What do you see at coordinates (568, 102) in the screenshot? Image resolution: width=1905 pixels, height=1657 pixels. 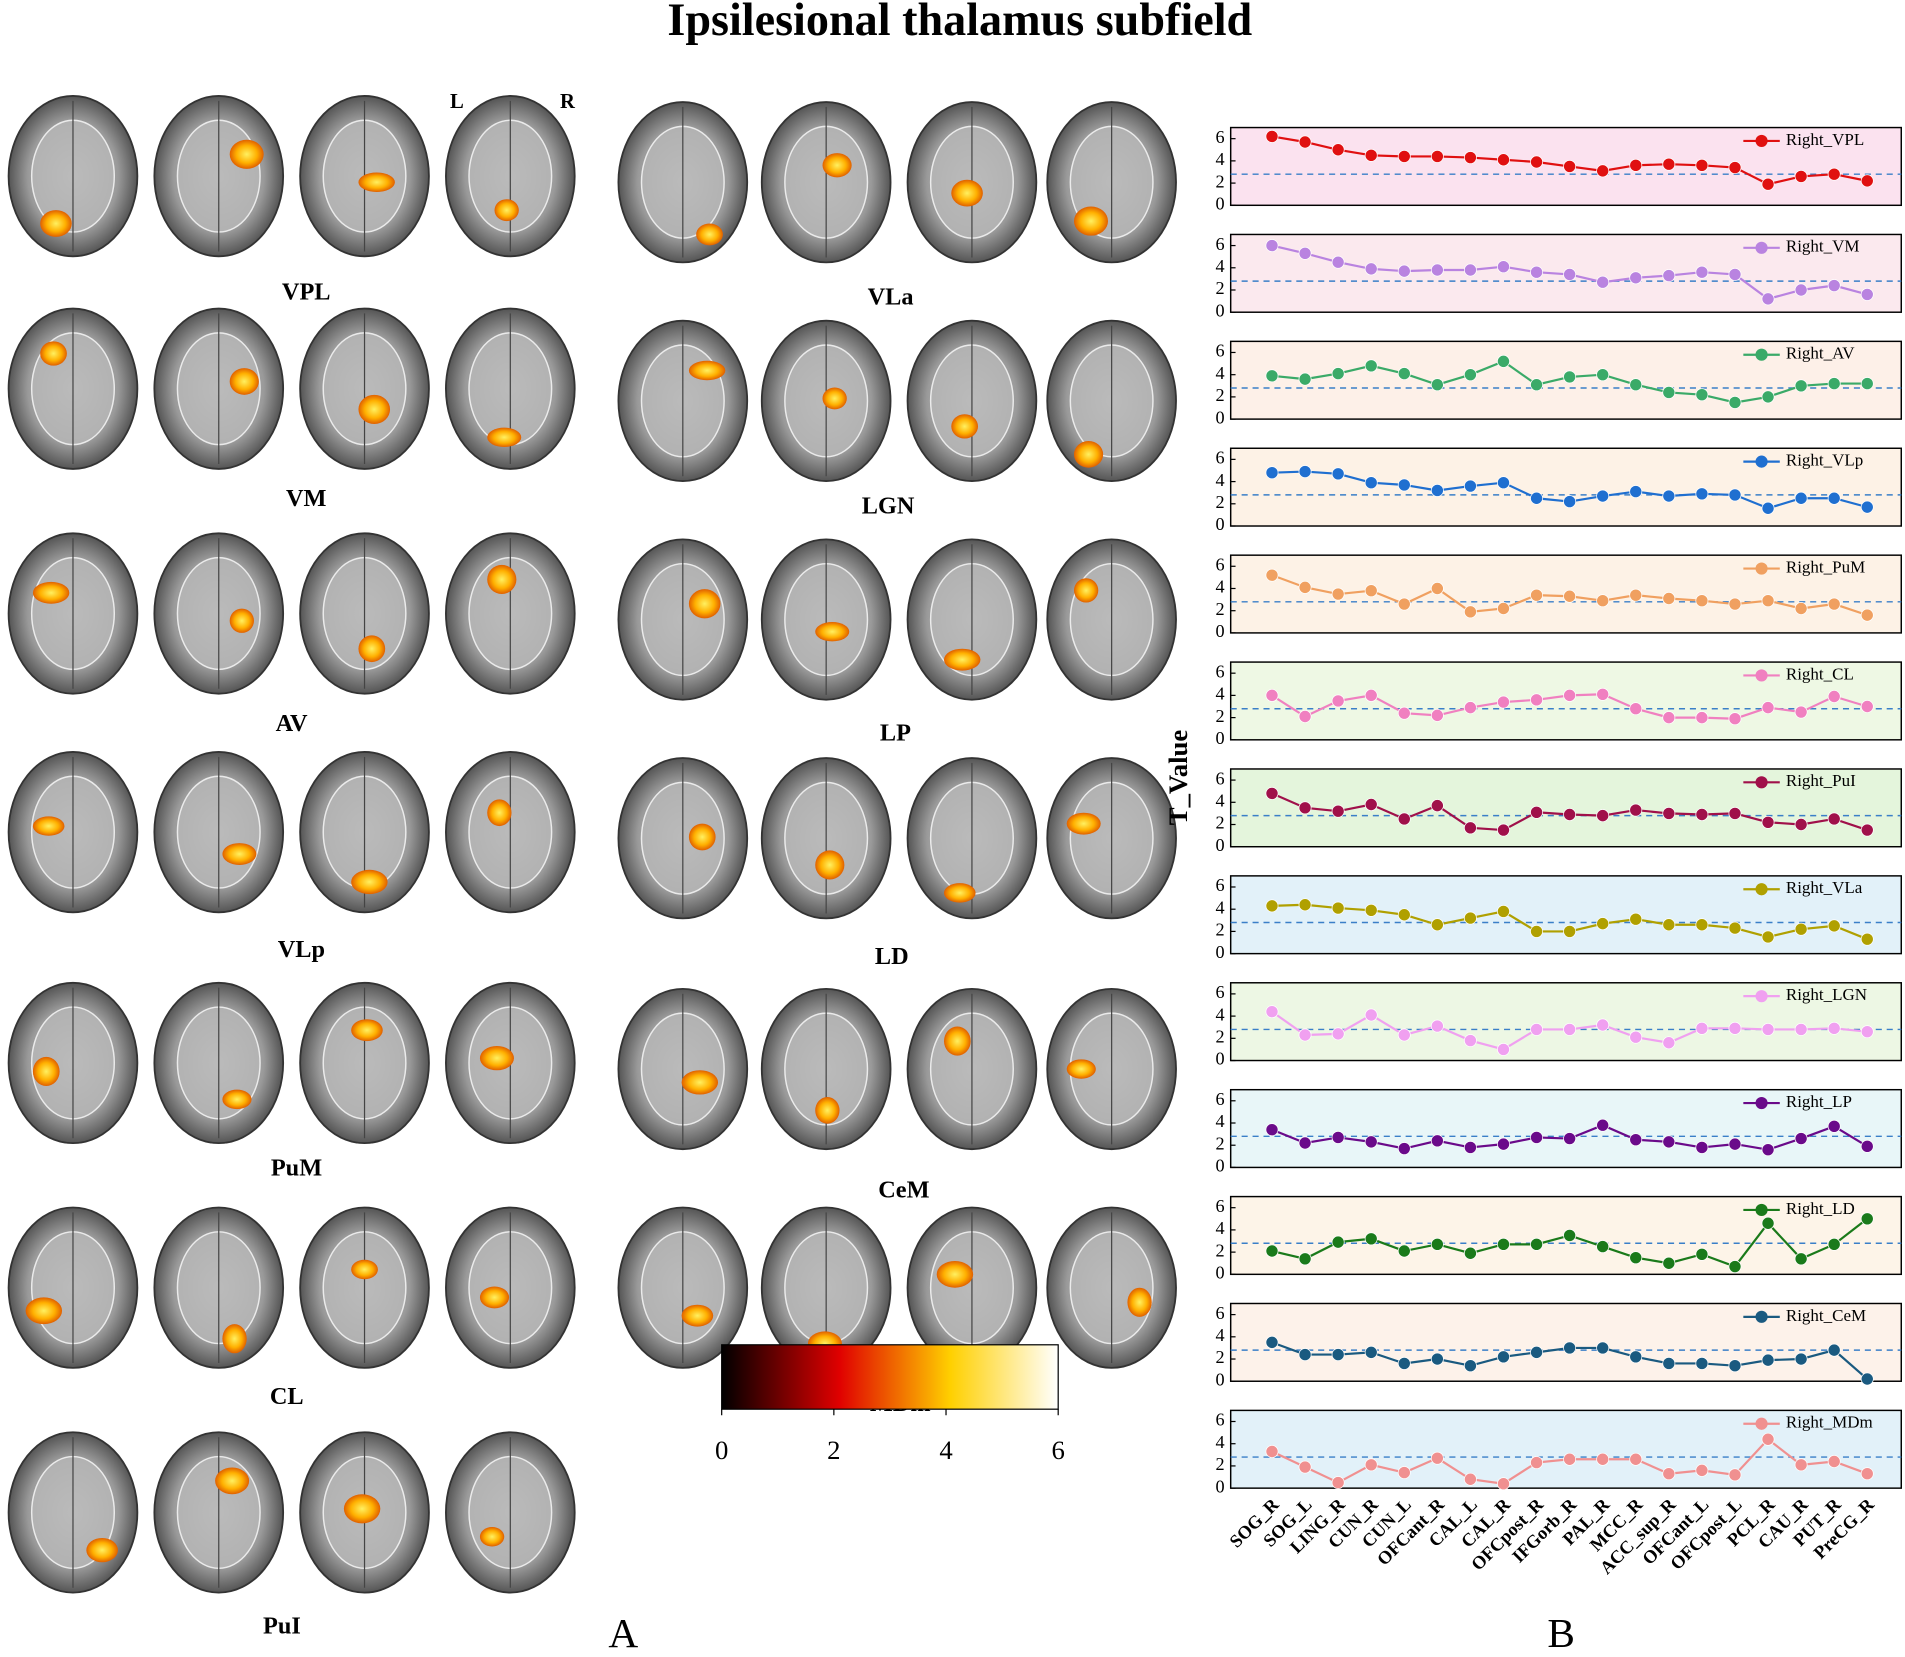 I see `orientation-label: R` at bounding box center [568, 102].